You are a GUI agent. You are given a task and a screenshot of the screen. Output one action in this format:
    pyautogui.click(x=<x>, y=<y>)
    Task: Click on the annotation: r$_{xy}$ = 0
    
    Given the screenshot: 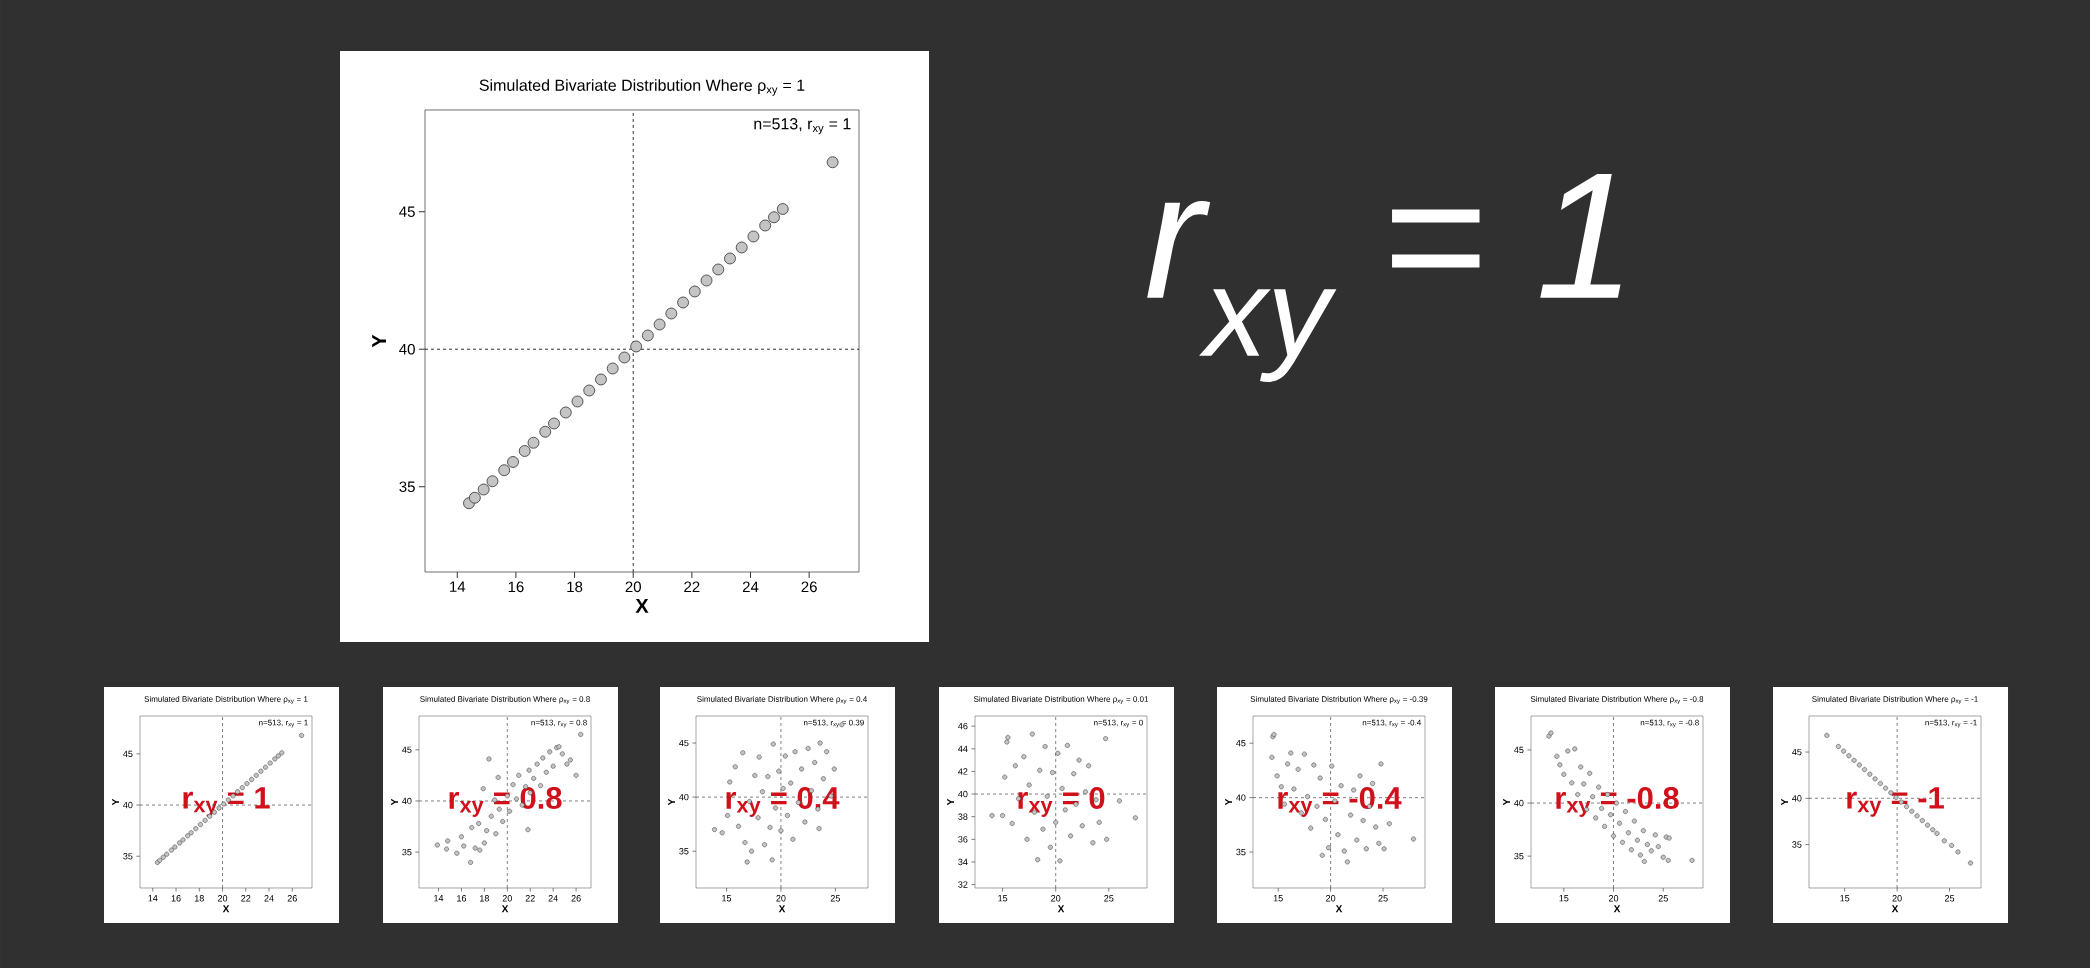 What is the action you would take?
    pyautogui.click(x=1061, y=802)
    